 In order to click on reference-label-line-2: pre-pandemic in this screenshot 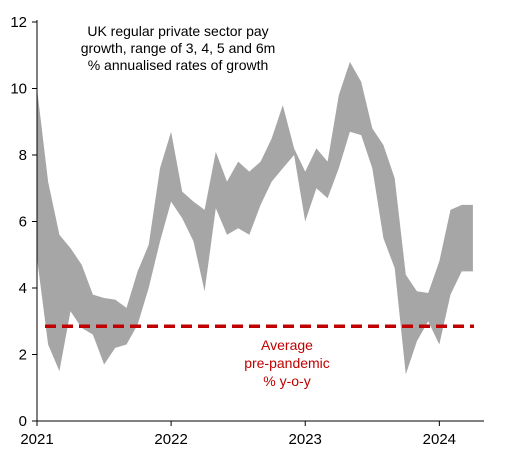, I will do `click(287, 363)`.